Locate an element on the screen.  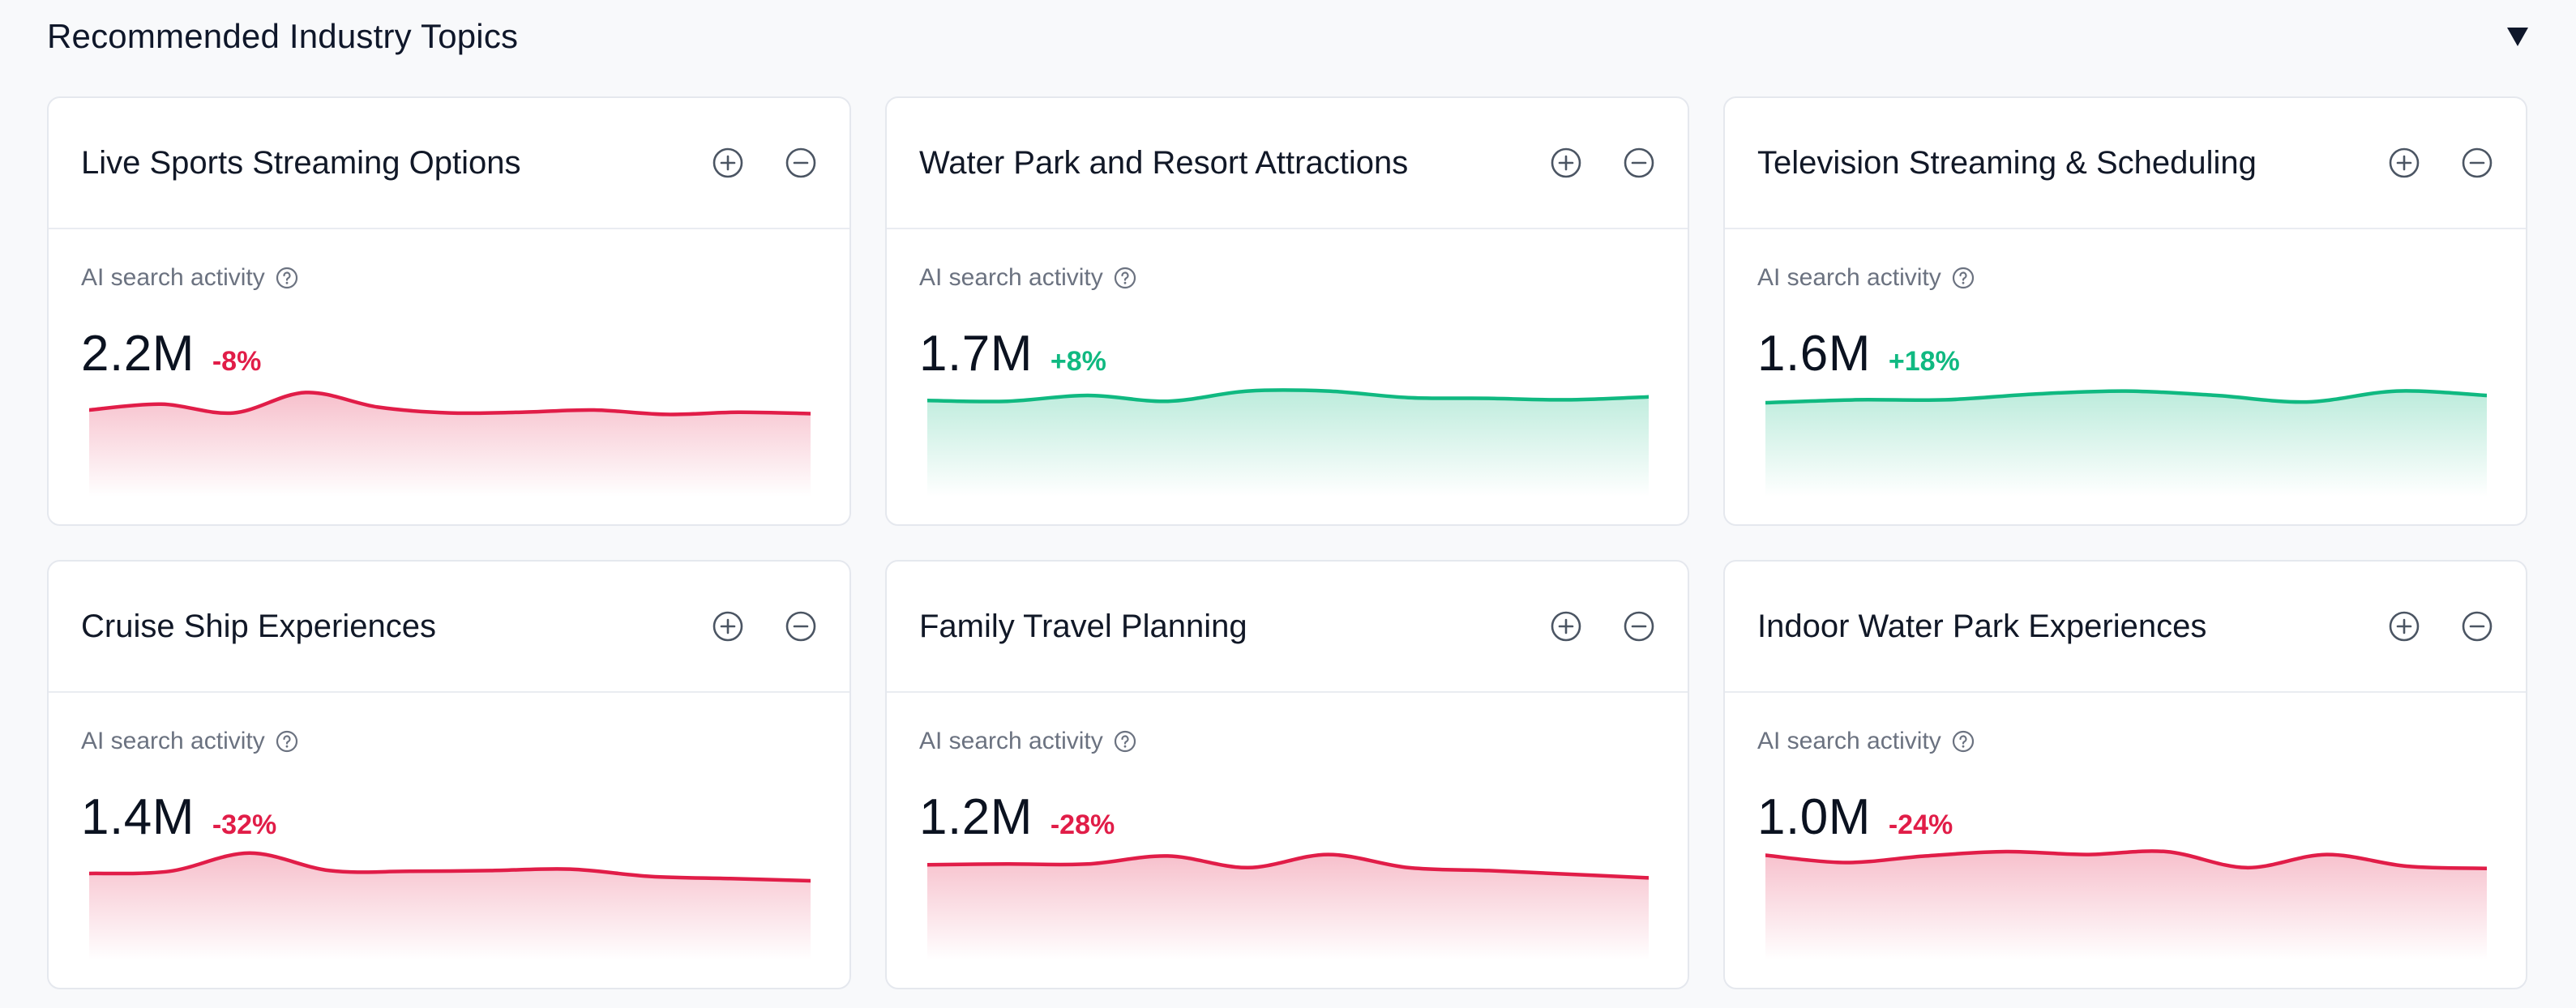
topic-card-header: Indoor Water Park Experiences is located at coordinates (2125, 627).